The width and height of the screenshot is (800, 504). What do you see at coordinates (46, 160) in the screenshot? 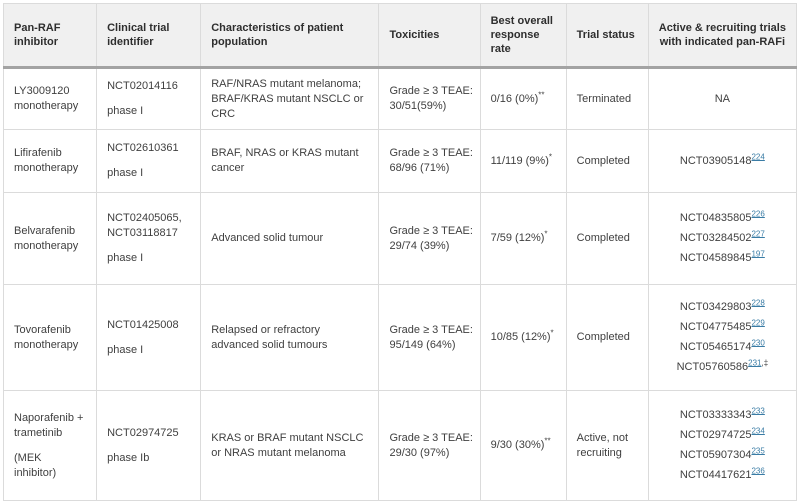
I see `inhibitor-name: Lifirafenib monotherapy` at bounding box center [46, 160].